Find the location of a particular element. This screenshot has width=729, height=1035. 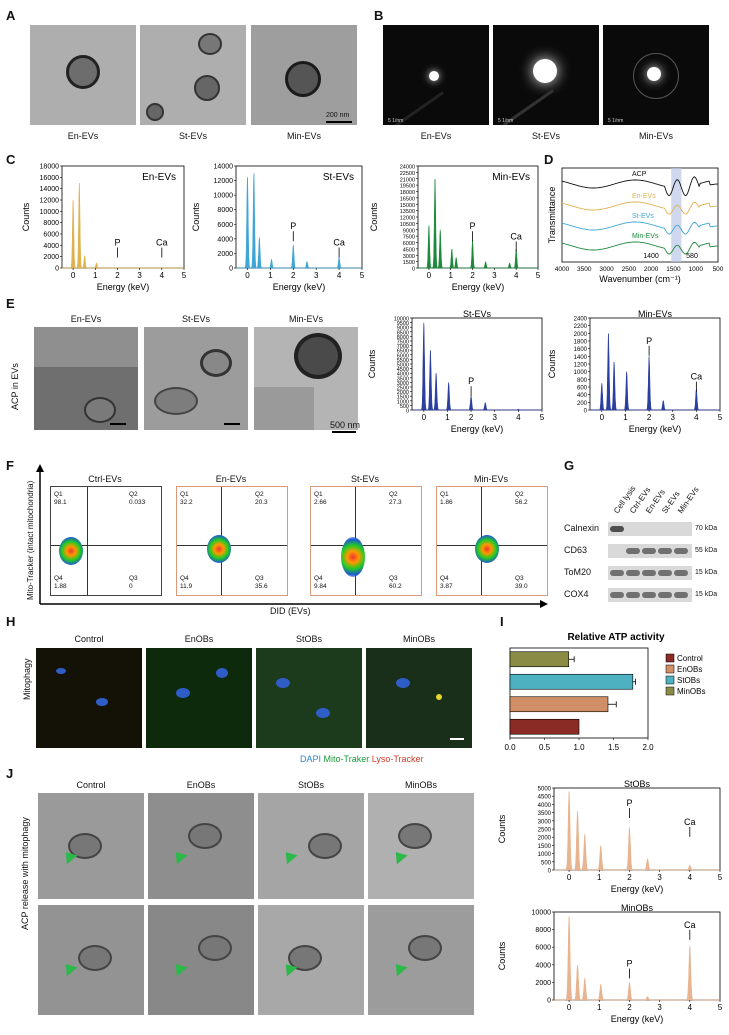

y-axis-label: Transmittance is located at coordinates (552, 215).